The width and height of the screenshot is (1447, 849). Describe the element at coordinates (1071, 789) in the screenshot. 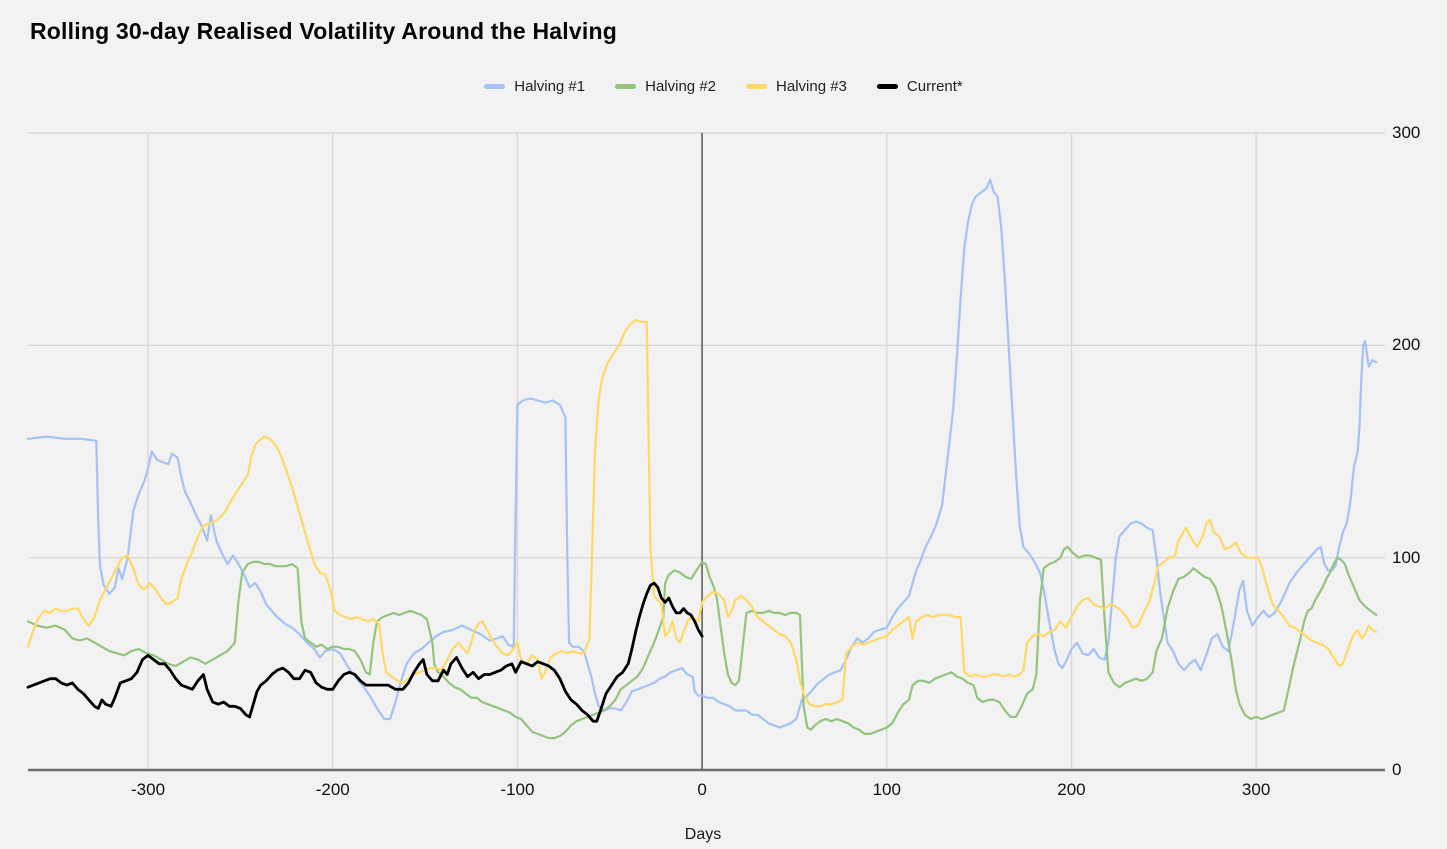

I see `x-axis-tick-label: 200` at that location.